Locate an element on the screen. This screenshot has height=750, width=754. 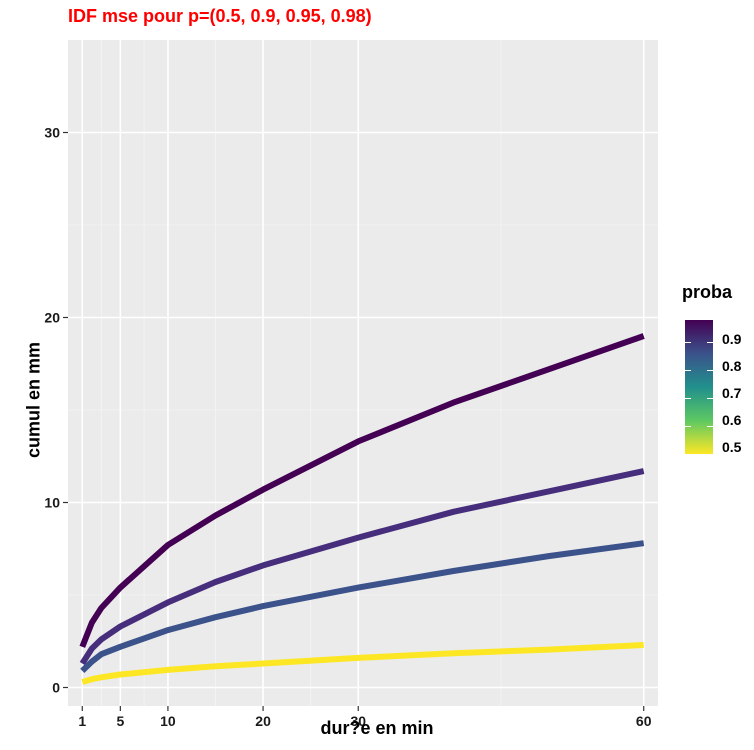
y-tick-label: 10 is located at coordinates (52, 503).